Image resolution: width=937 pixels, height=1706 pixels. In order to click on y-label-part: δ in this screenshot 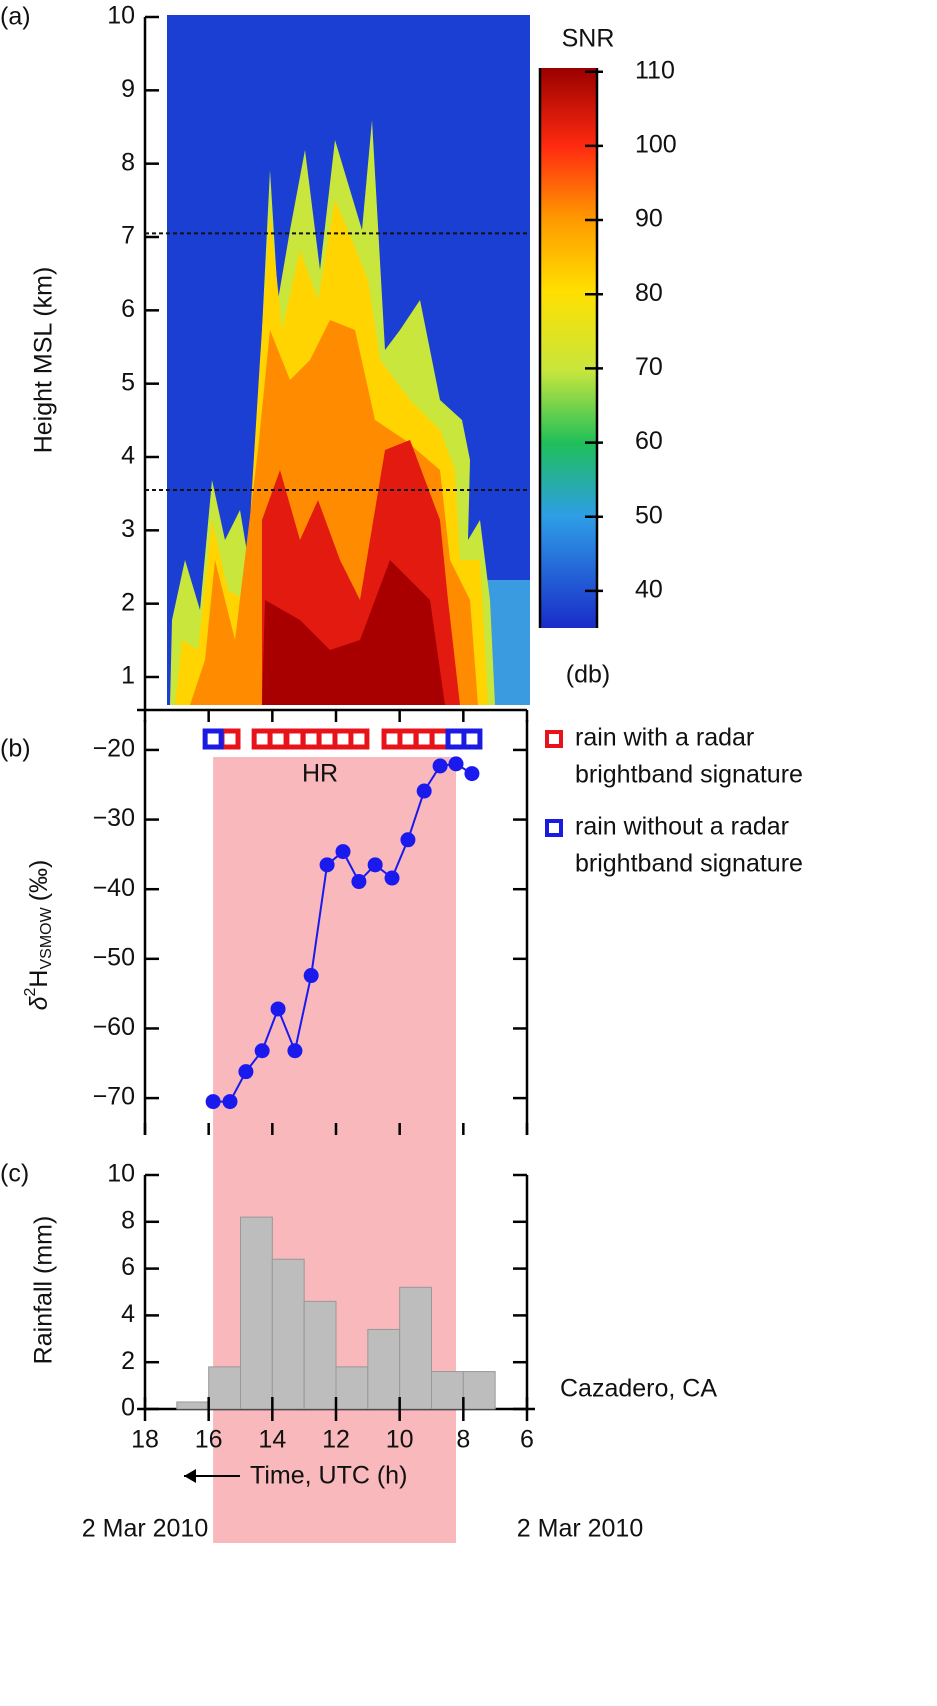, I will do `click(39, 1002)`.